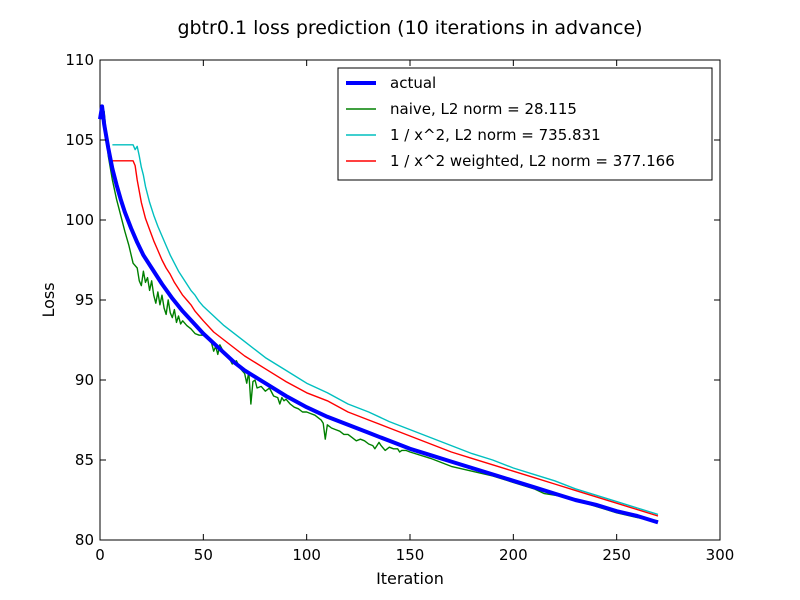  Describe the element at coordinates (79, 60) in the screenshot. I see `y-tick-label: 110` at that location.